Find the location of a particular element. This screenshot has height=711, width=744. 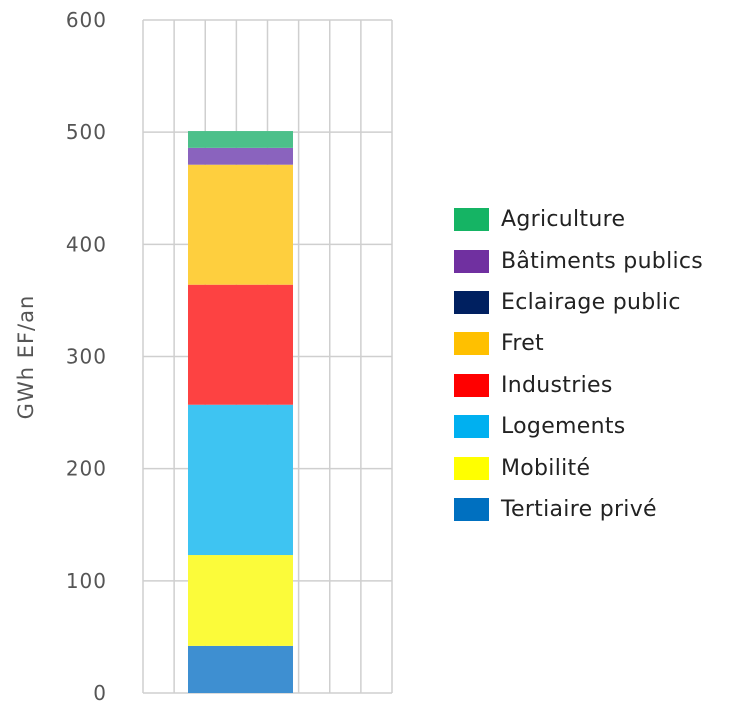

legend-item: Bâtiments publics is located at coordinates (578, 260).